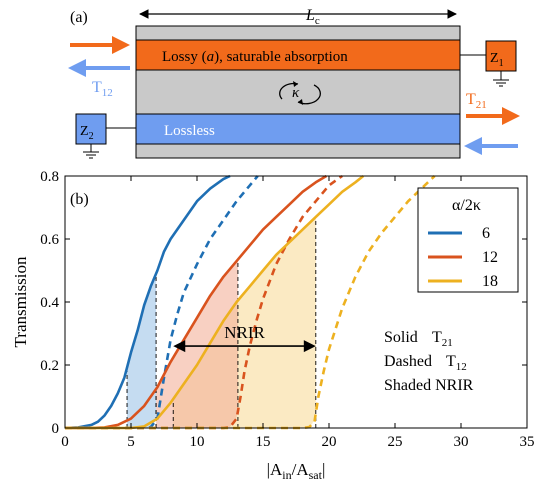 The image size is (538, 486). I want to click on kappa-label: κ, so click(296, 93).